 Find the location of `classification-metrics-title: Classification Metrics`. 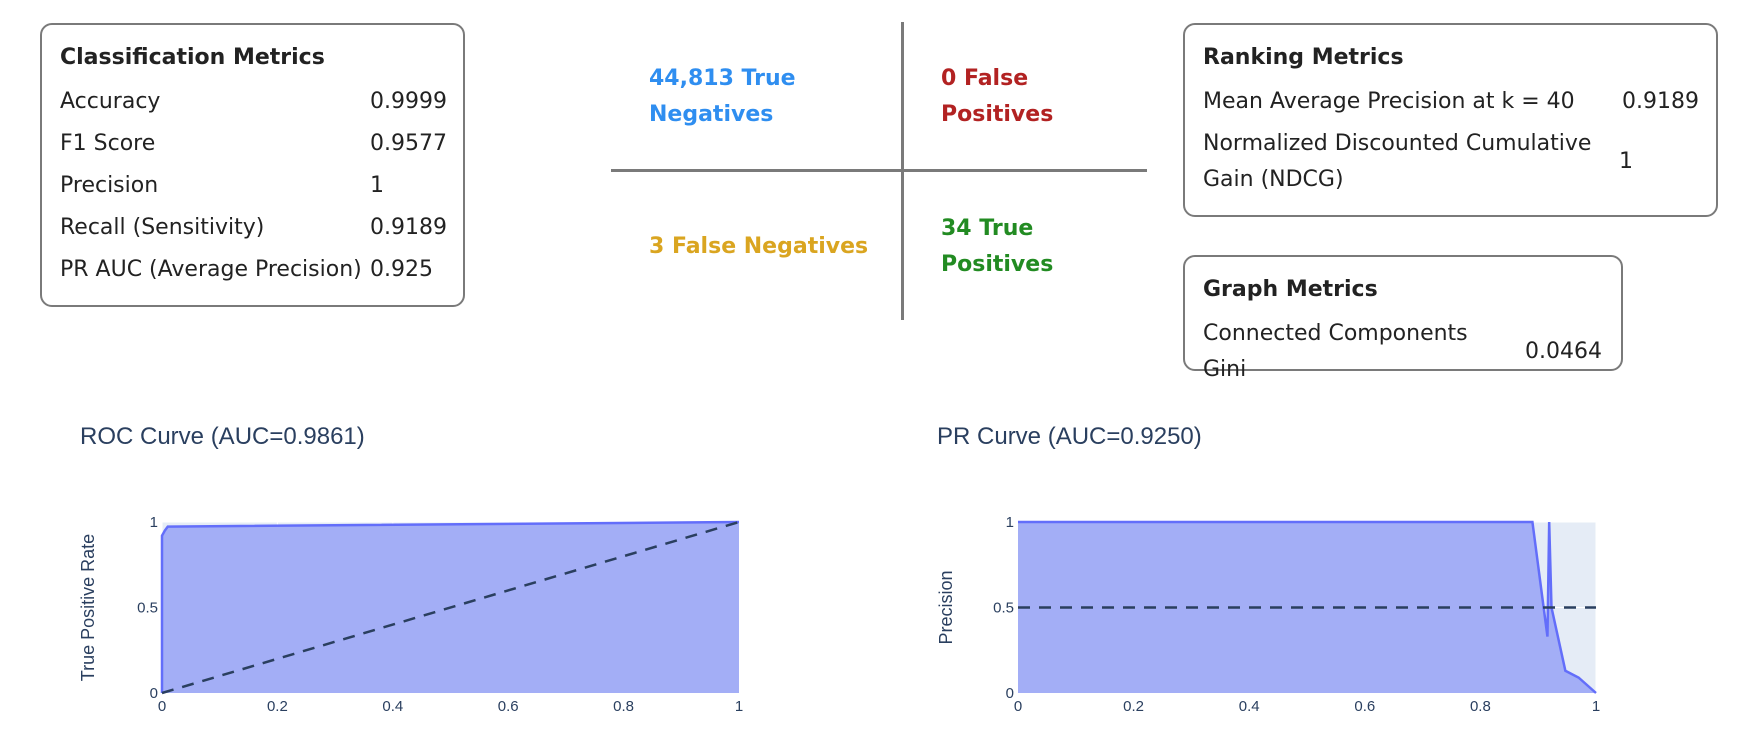

classification-metrics-title: Classification Metrics is located at coordinates (192, 57).